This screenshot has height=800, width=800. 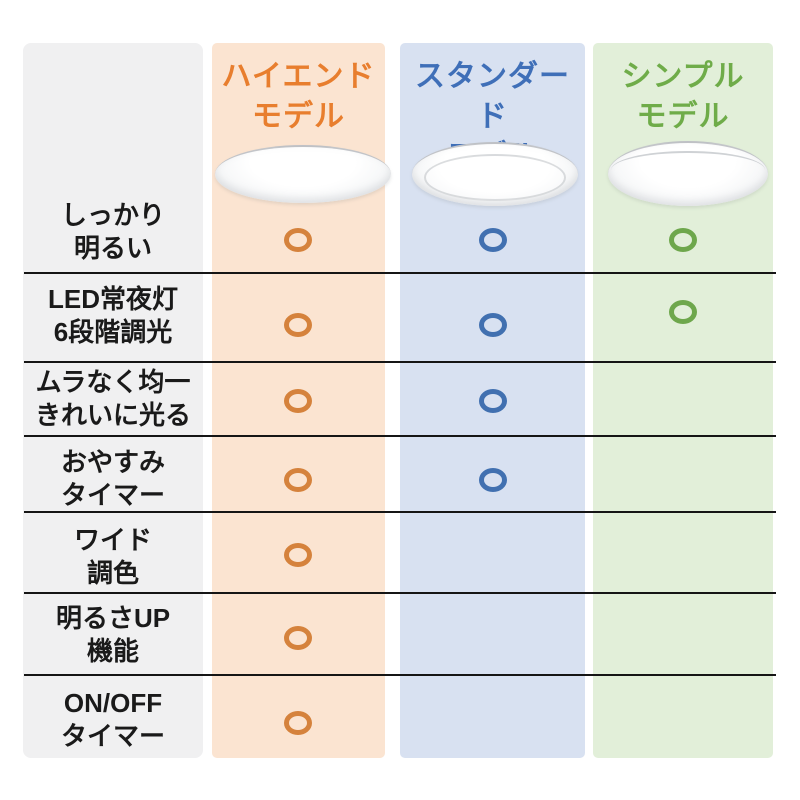 I want to click on ceiling-light-image-simple, so click(x=688, y=173).